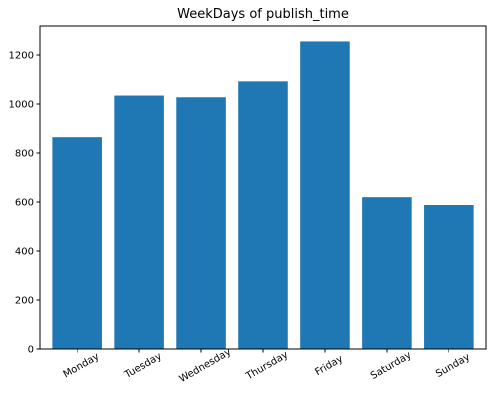  What do you see at coordinates (143, 366) in the screenshot?
I see `x-tick-label-tuesday: Tuesday` at bounding box center [143, 366].